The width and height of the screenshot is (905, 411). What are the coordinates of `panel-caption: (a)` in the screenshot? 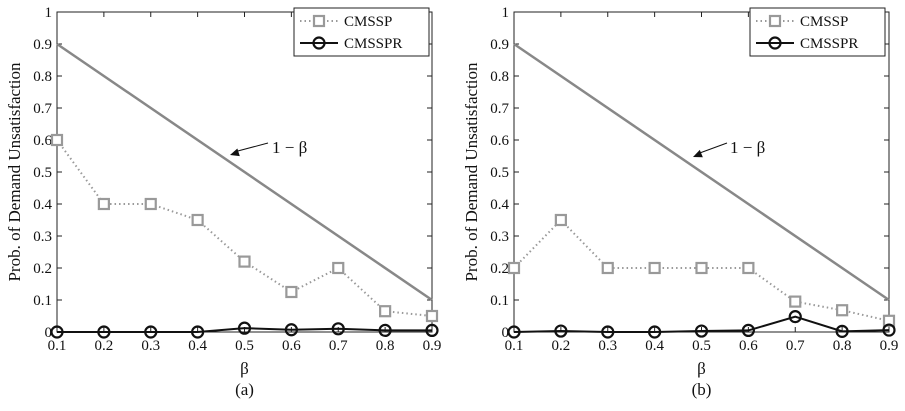 It's located at (244, 389).